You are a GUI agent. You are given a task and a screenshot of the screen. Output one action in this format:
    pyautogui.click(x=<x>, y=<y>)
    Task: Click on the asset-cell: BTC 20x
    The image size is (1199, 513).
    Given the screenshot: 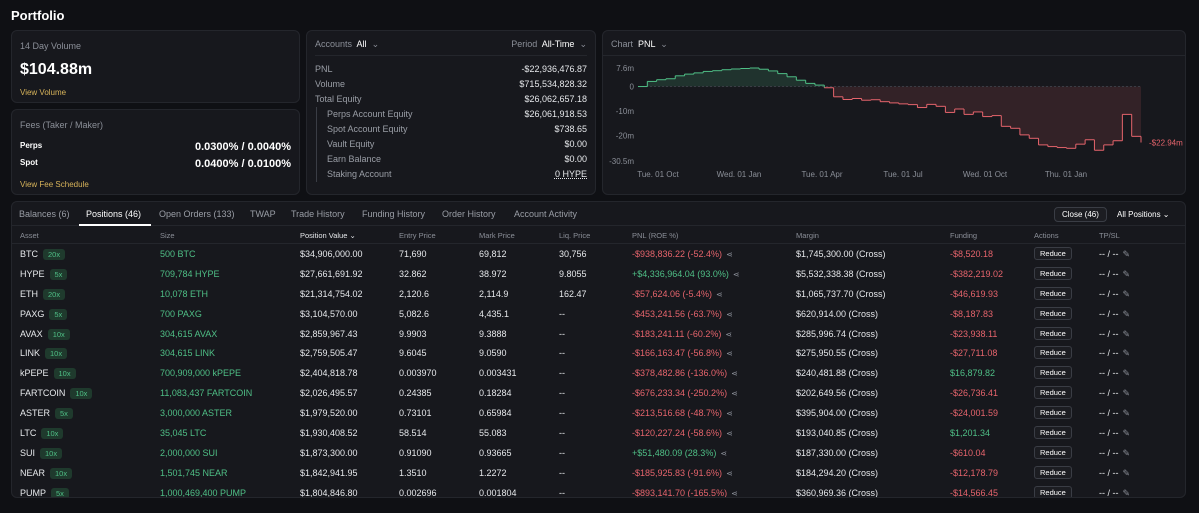 What is the action you would take?
    pyautogui.click(x=43, y=254)
    